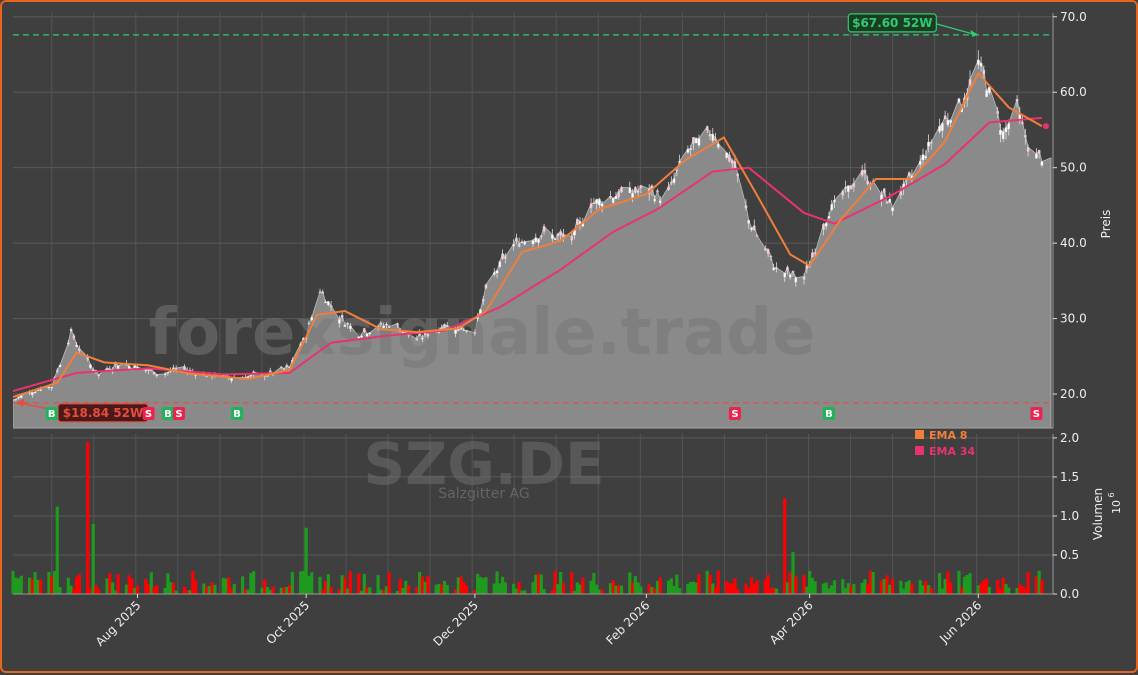 The width and height of the screenshot is (1138, 675). I want to click on legend-label: EMA 8, so click(948, 435).